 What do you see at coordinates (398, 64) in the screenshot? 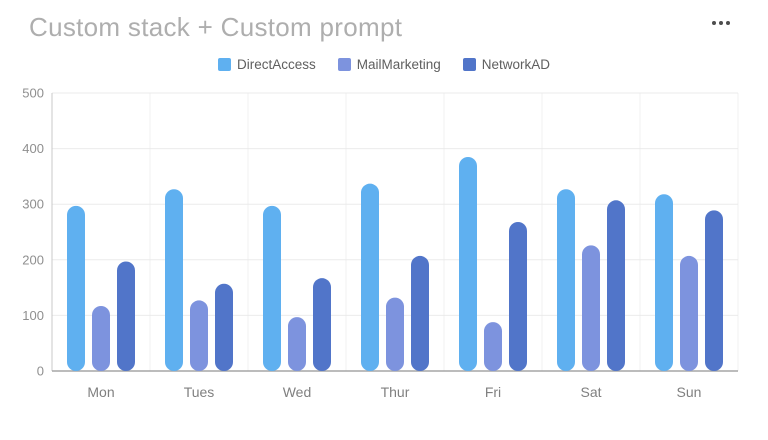
I see `legend-label: MailMarketing` at bounding box center [398, 64].